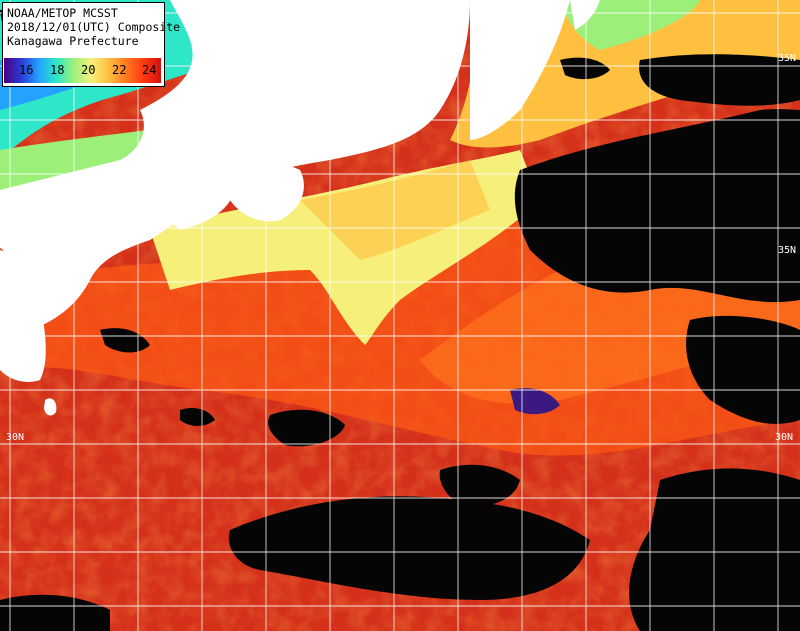  What do you see at coordinates (450, 70) in the screenshot?
I see `land-central` at bounding box center [450, 70].